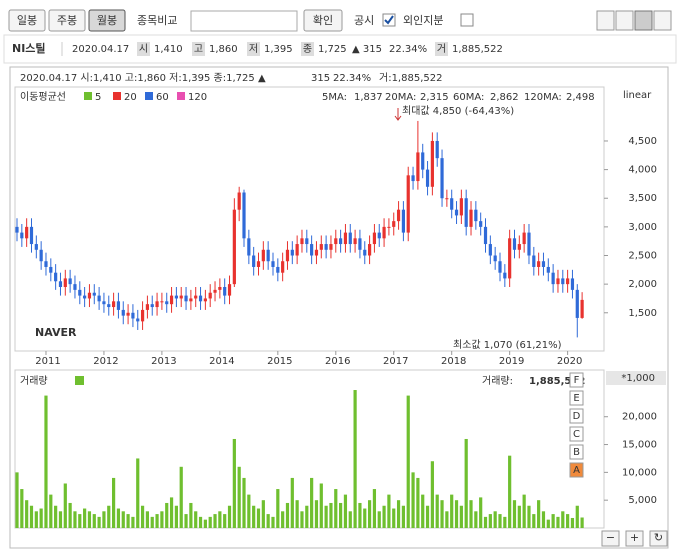 The image size is (686, 560). I want to click on ma-name: 60, so click(162, 97).